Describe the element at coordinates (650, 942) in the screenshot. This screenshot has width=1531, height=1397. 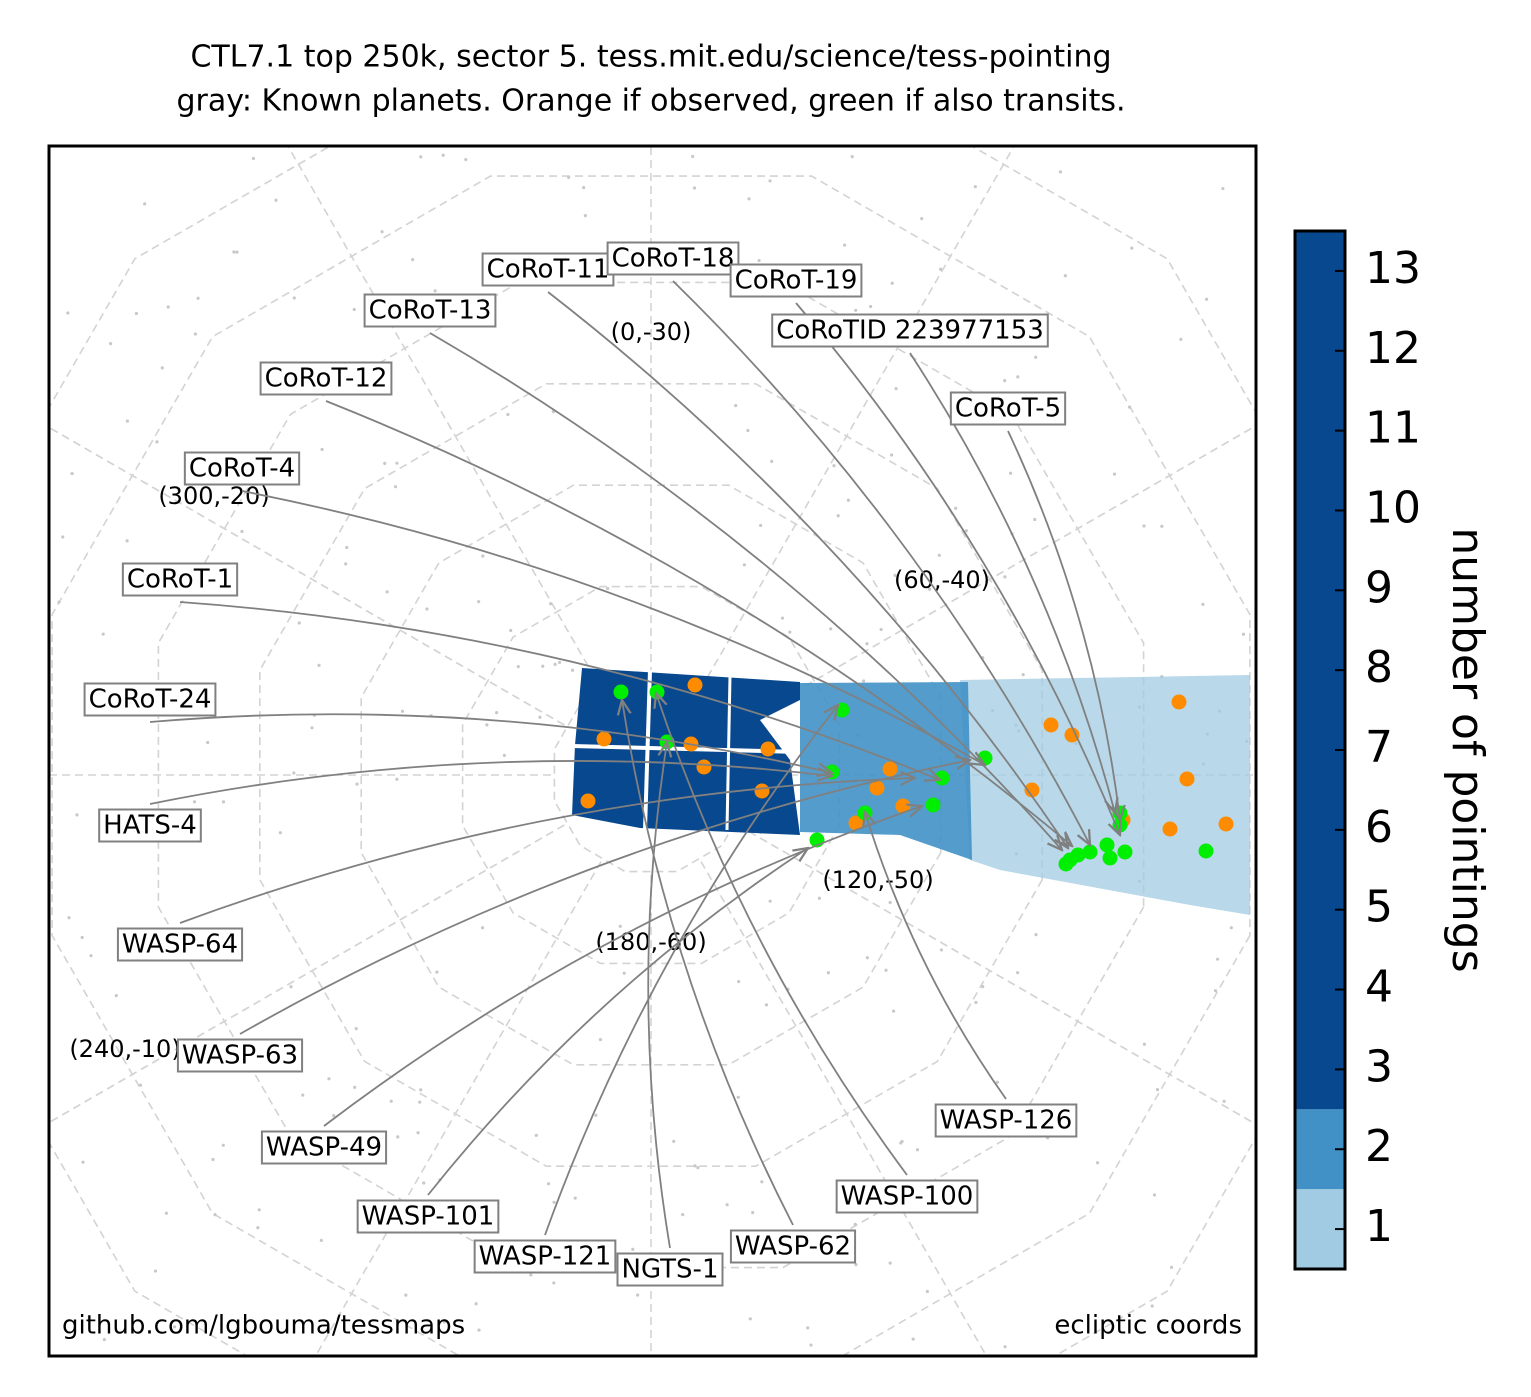
I see `grid-label: (180,-60)` at that location.